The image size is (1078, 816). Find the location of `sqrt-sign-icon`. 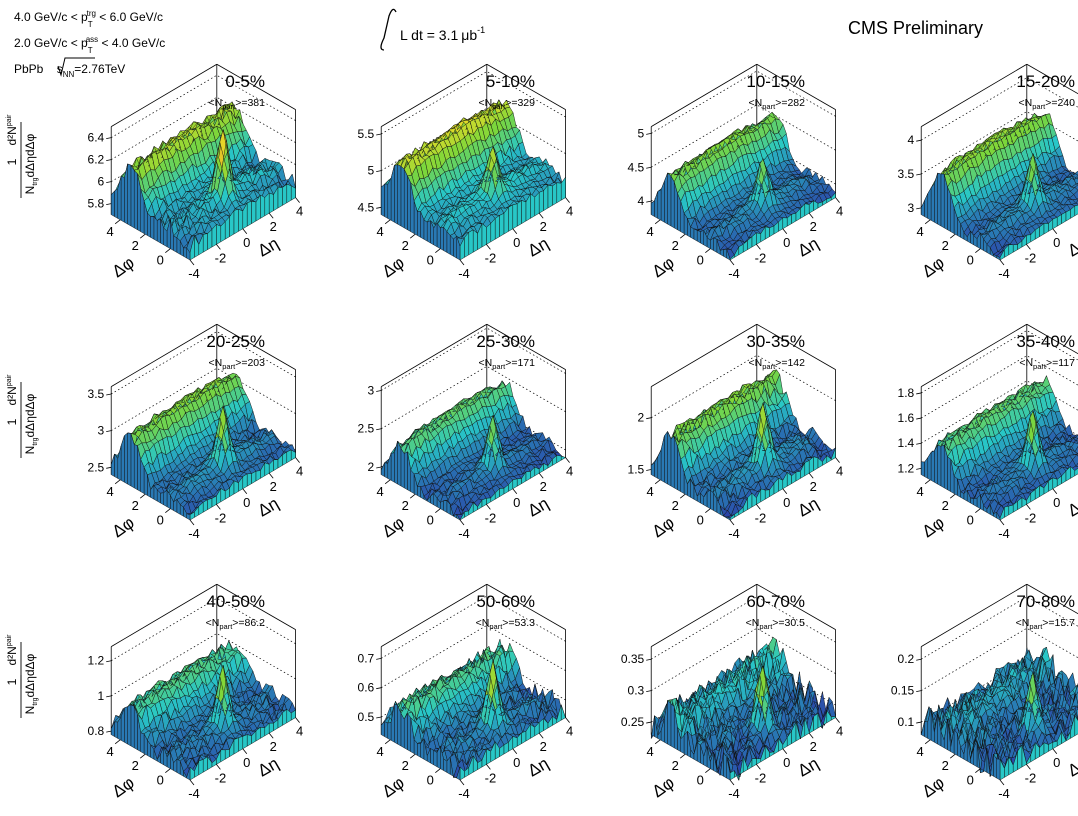

sqrt-sign-icon is located at coordinates (76, 67).